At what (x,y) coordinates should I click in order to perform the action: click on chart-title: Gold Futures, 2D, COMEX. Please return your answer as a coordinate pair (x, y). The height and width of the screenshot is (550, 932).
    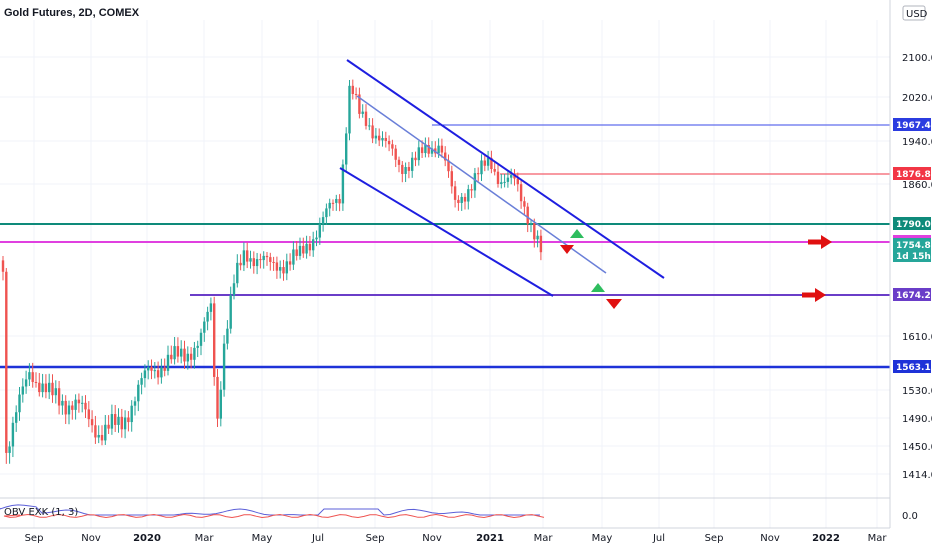
    Looking at the image, I should click on (72, 13).